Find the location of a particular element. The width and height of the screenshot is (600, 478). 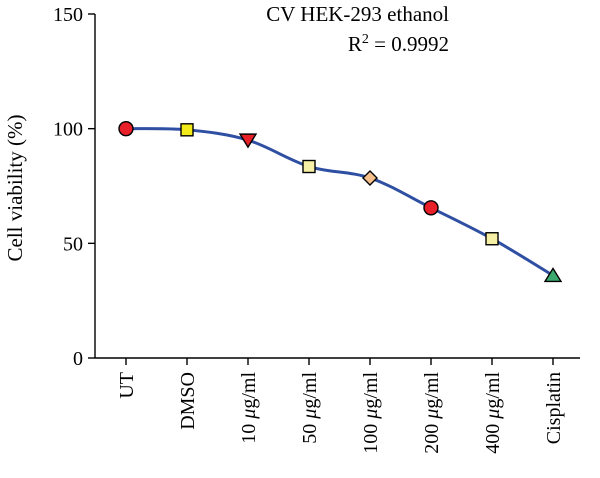

y-tick-label: 150 is located at coordinates (68, 15).